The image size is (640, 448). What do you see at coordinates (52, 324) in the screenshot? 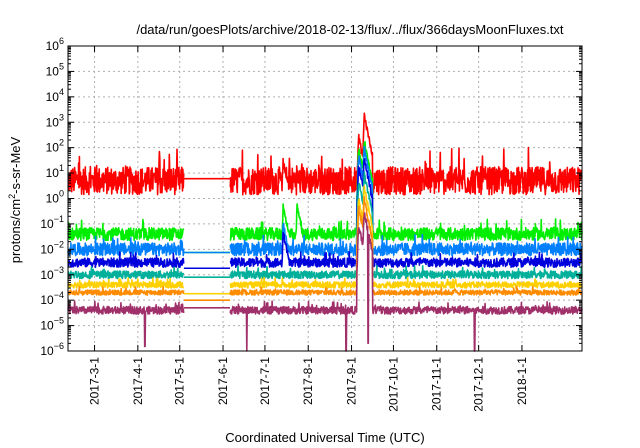
I see `y-tick-label: 10⁻⁵` at bounding box center [52, 324].